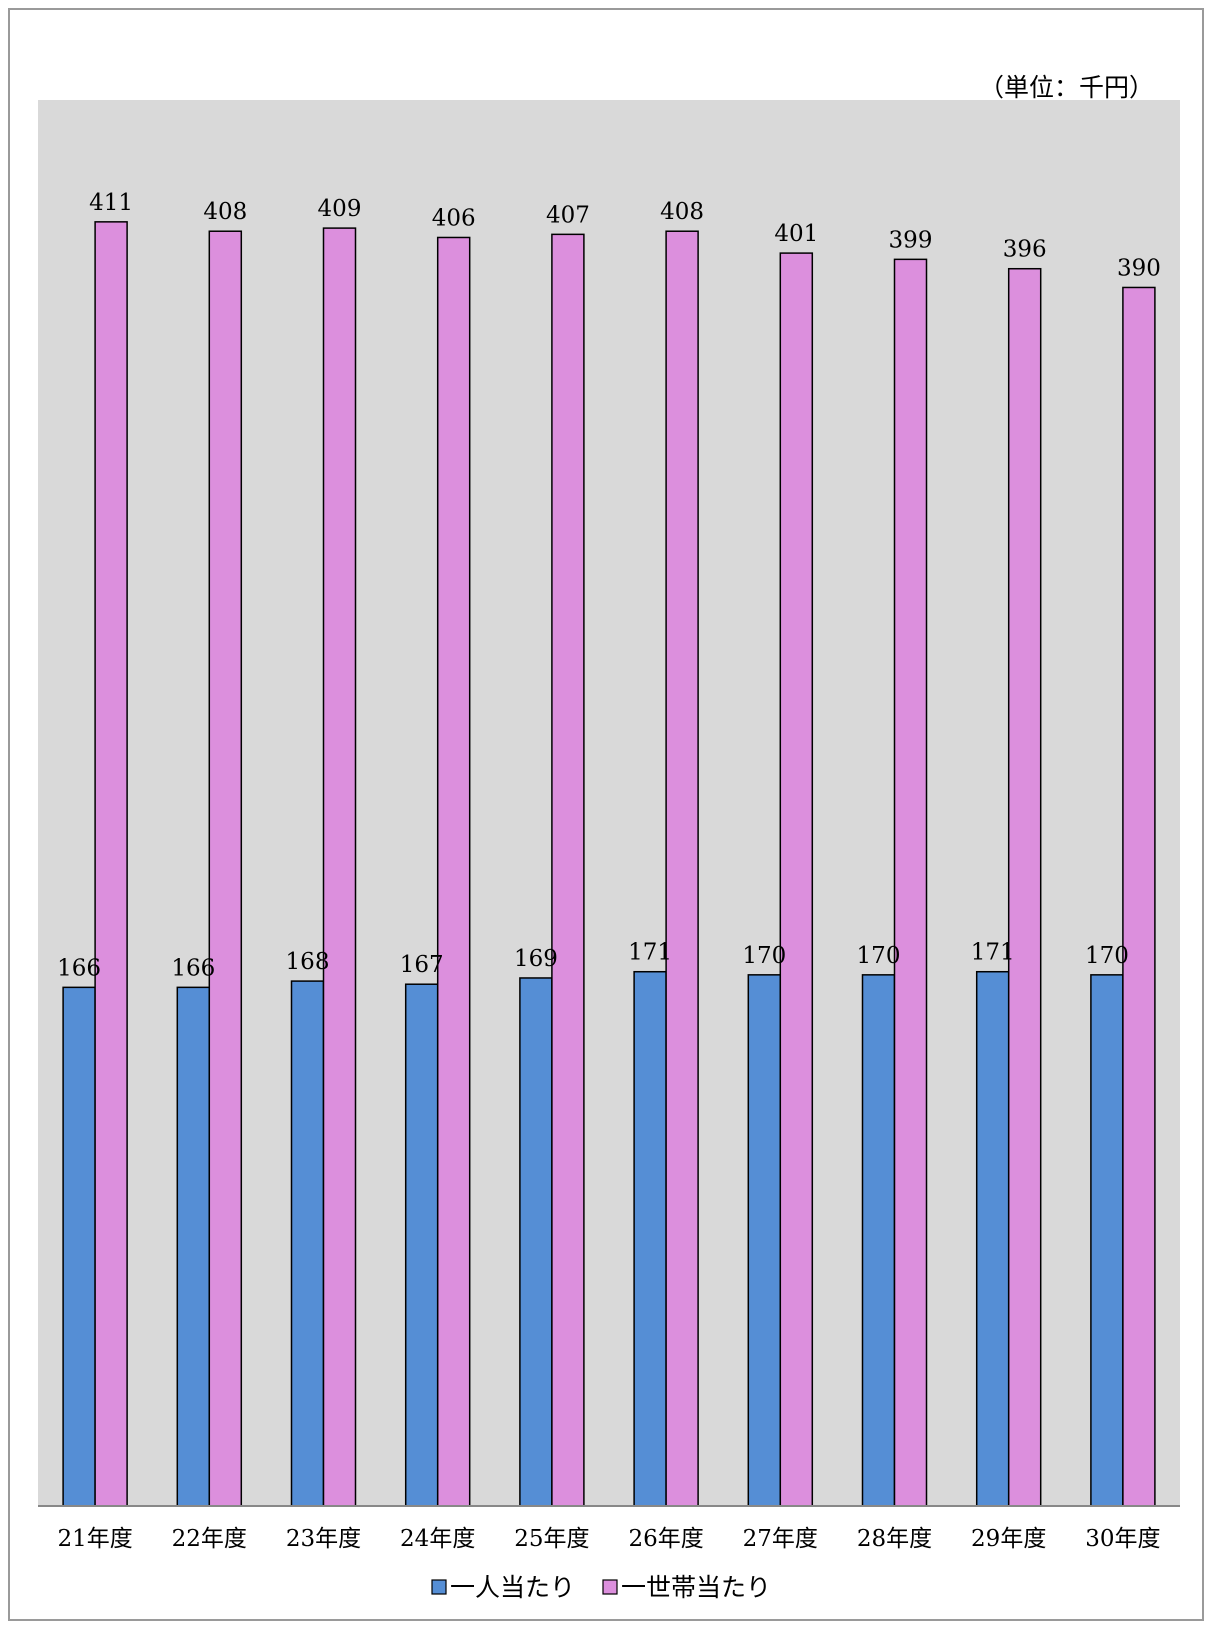 This screenshot has width=1214, height=1629. I want to click on x-tick-label-4: 25年度, so click(551, 1539).